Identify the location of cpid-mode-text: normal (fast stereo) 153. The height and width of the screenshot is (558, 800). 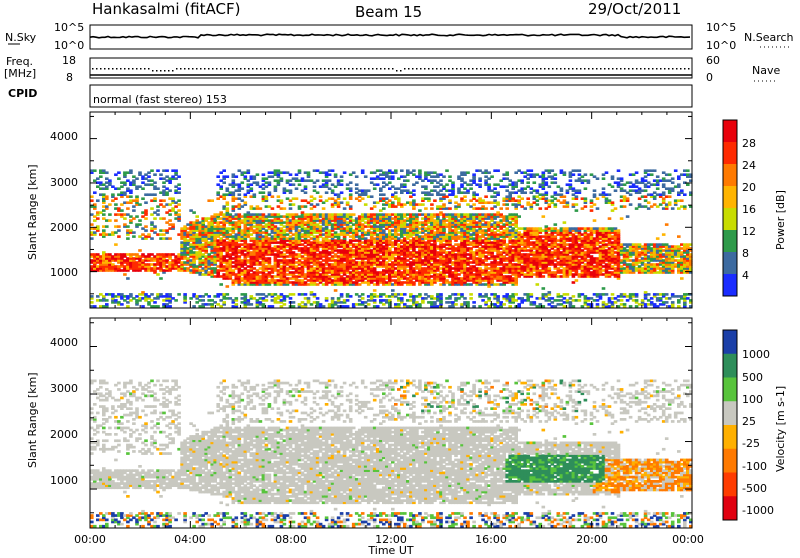
(160, 99).